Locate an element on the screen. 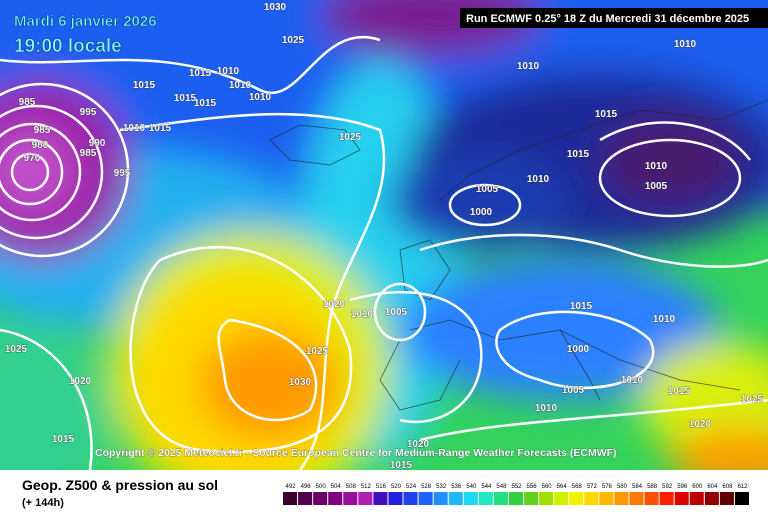  scale-label: 536 is located at coordinates (456, 487).